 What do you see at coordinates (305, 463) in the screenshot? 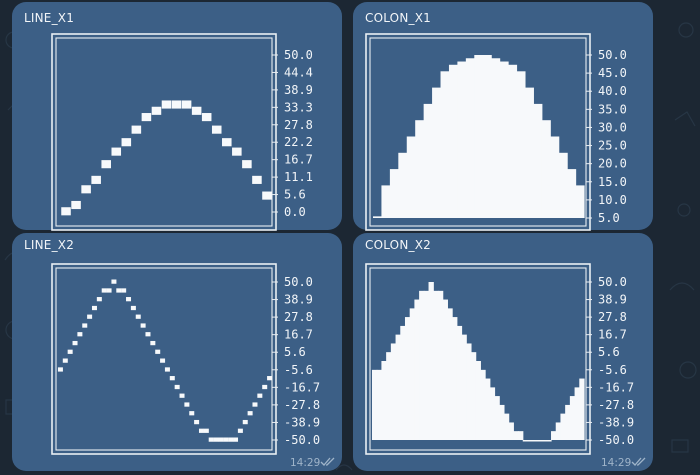
I see `message-time-line-x2: 14:29` at bounding box center [305, 463].